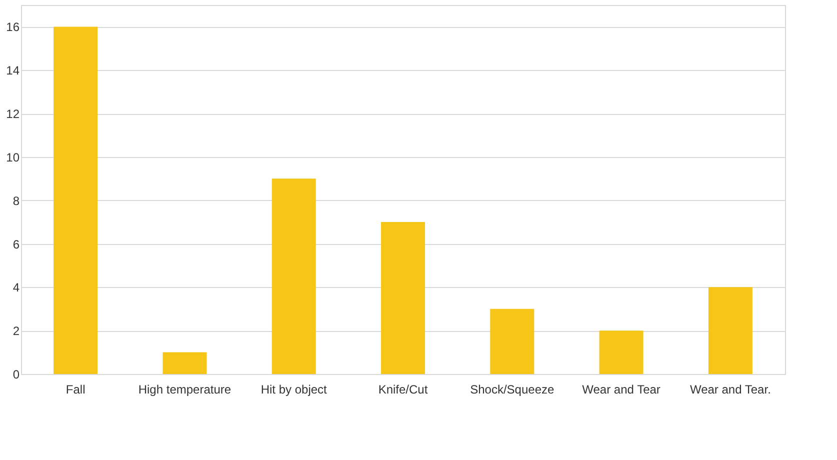  Describe the element at coordinates (76, 389) in the screenshot. I see `x-tick-label: Fall` at that location.